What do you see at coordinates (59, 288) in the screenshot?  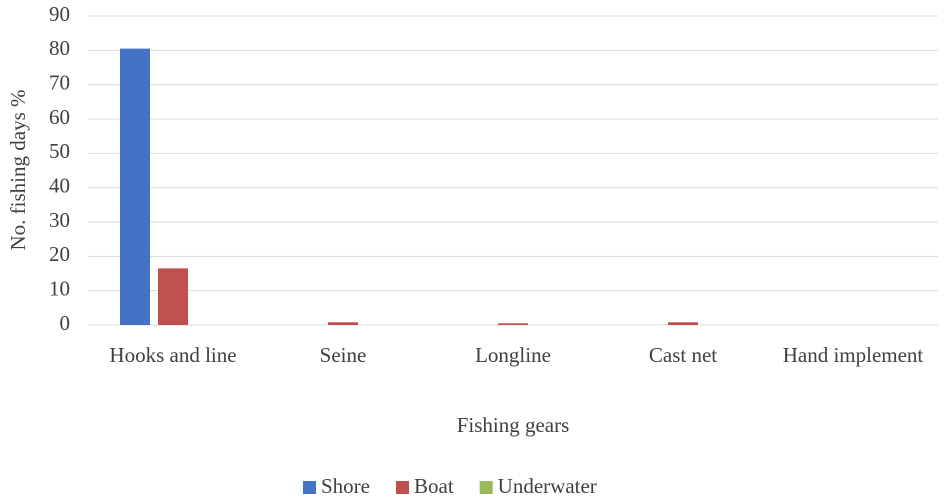 I see `y-tick-label: 10` at bounding box center [59, 288].